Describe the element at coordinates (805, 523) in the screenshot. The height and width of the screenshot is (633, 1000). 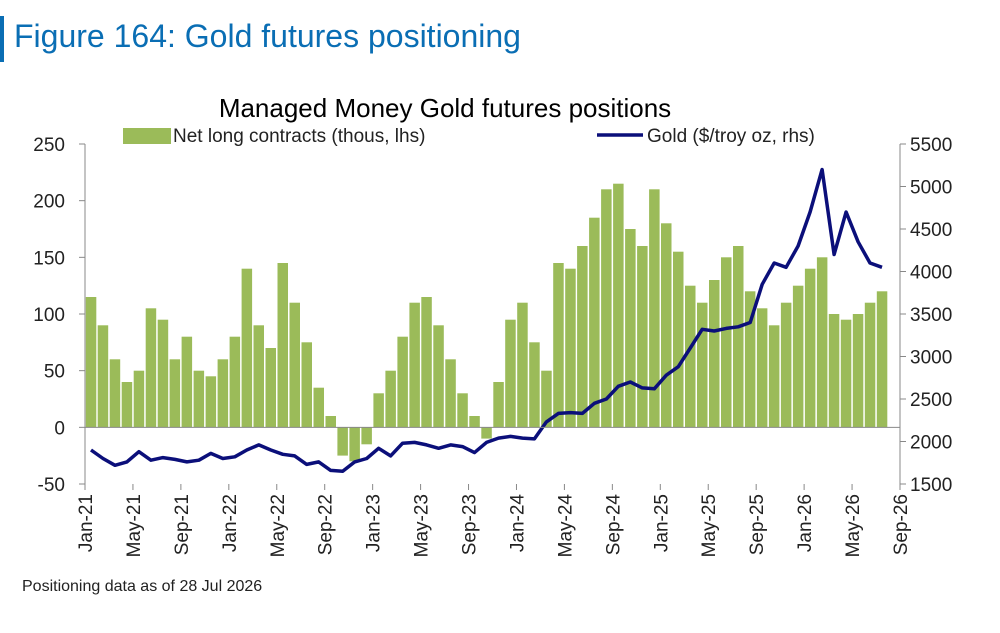
I see `x-tick-label: Jan-26` at that location.